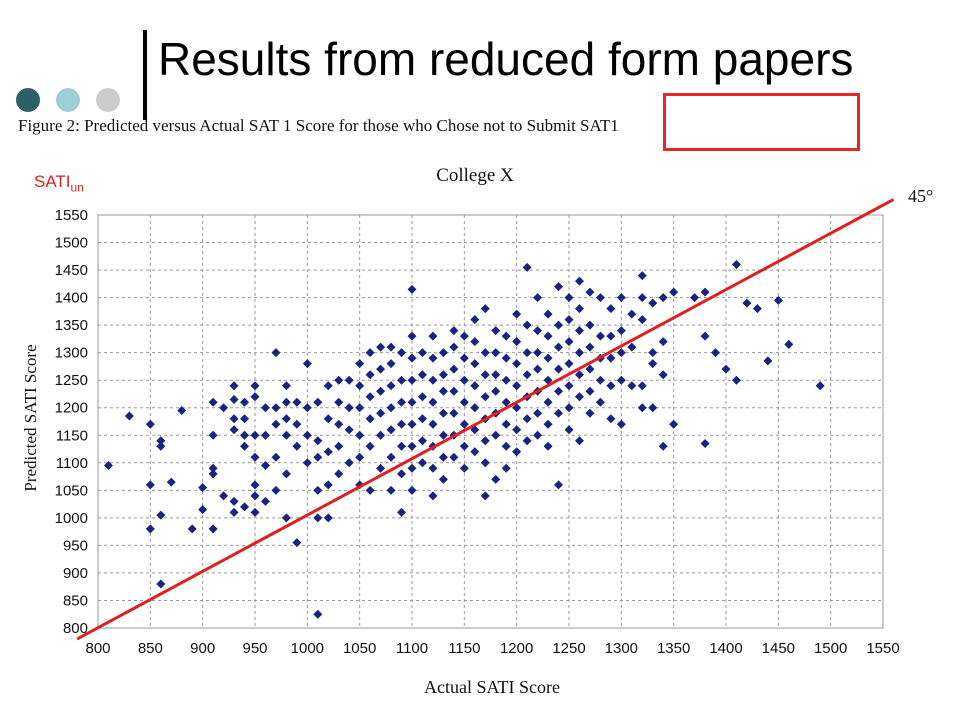 Image resolution: width=960 pixels, height=720 pixels. Describe the element at coordinates (464, 648) in the screenshot. I see `x-tick-label: 1150` at that location.